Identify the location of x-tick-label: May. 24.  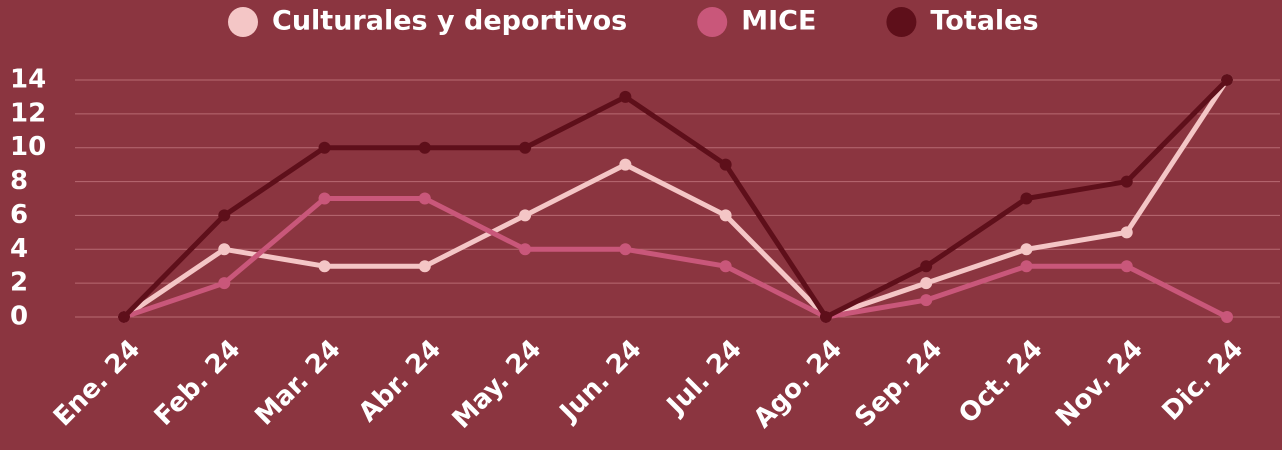
(497, 384).